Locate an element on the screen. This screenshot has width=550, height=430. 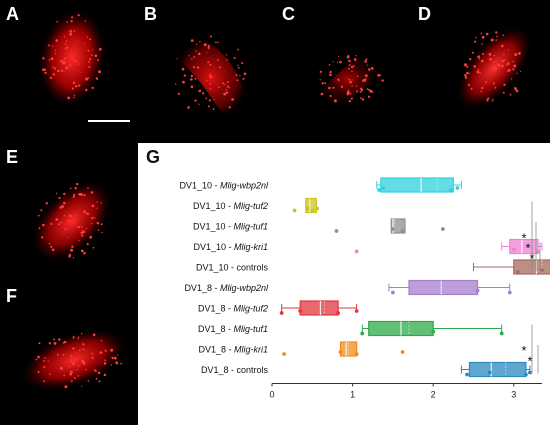
significance-star: * is located at coordinates (531, 258).